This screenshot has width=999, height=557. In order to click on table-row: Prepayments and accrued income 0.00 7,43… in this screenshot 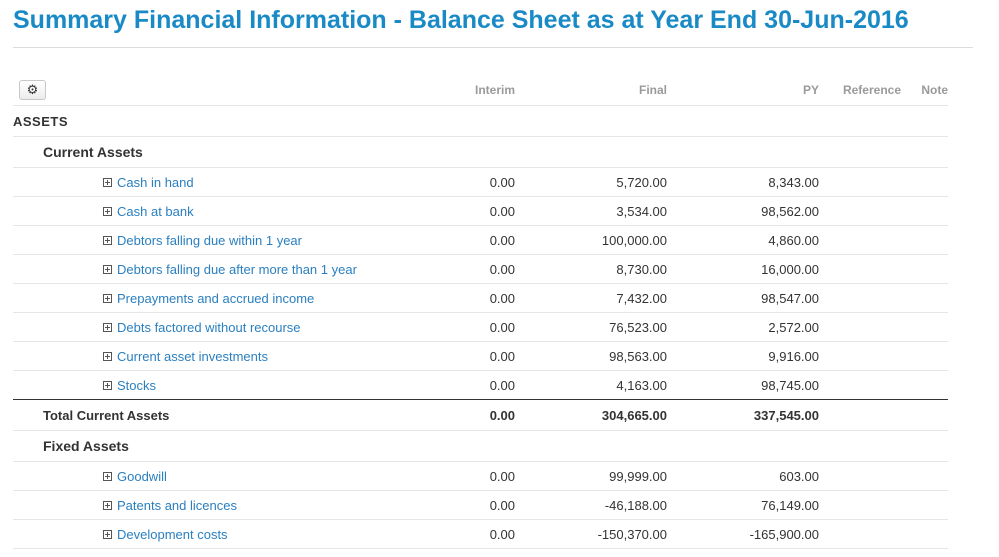, I will do `click(480, 298)`.